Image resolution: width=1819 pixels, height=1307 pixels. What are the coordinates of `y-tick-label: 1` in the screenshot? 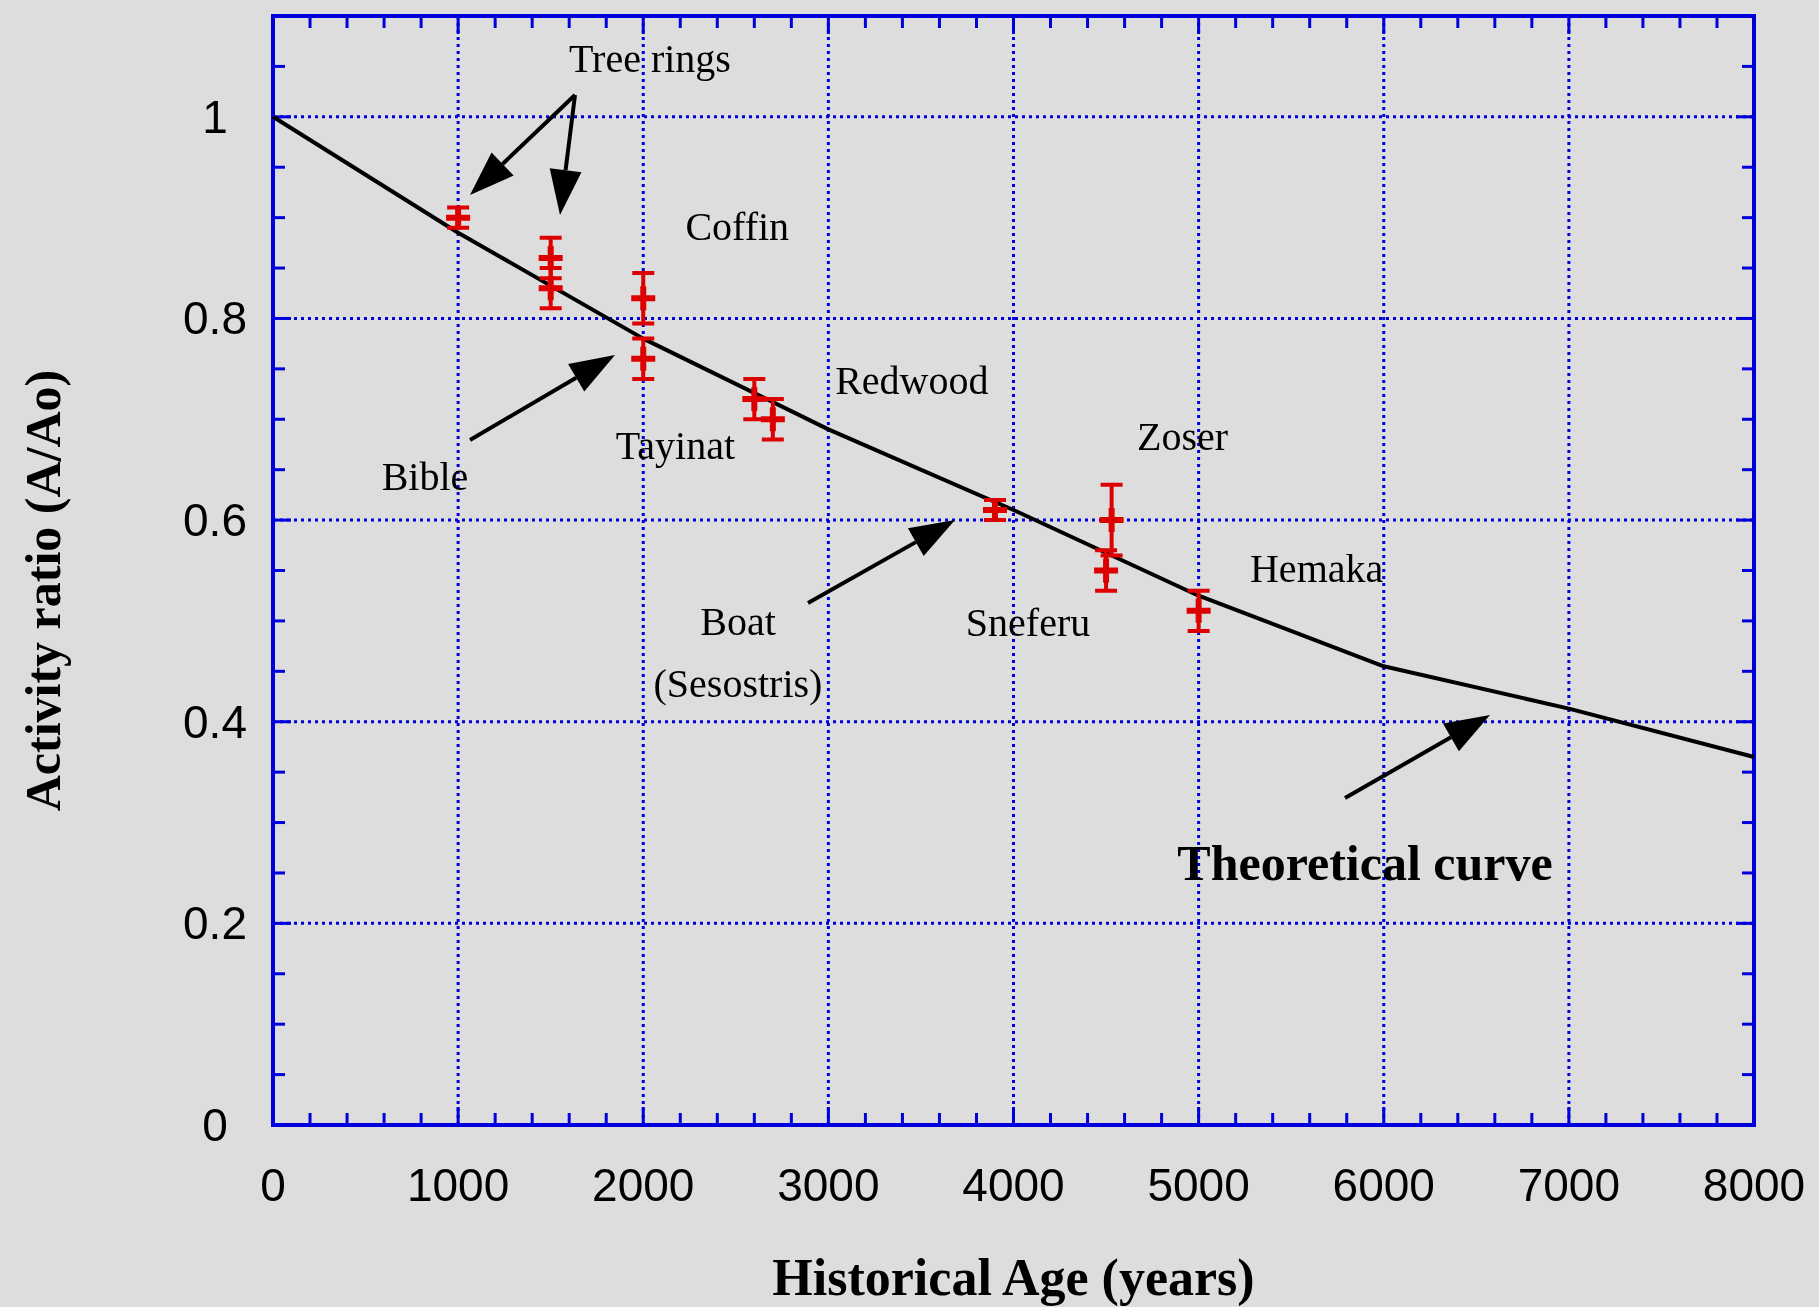 It's located at (215, 116).